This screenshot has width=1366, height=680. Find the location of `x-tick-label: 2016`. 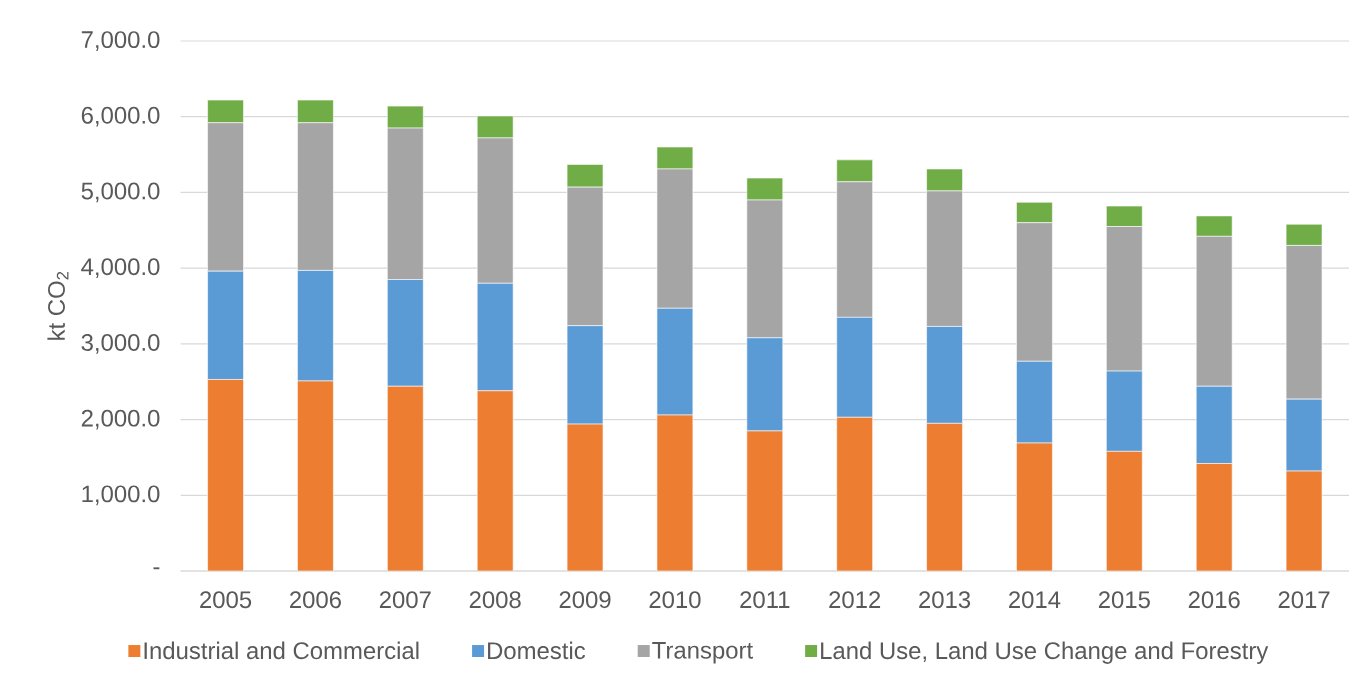

x-tick-label: 2016 is located at coordinates (1214, 600).